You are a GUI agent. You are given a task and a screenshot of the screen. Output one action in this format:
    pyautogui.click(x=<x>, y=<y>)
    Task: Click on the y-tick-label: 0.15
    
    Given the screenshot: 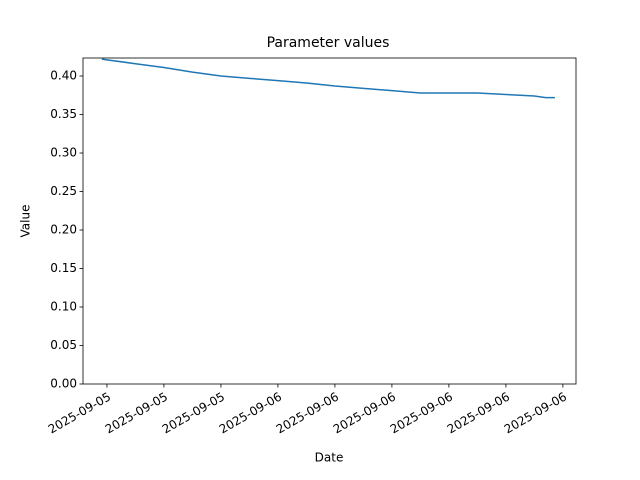 What is the action you would take?
    pyautogui.click(x=63, y=268)
    